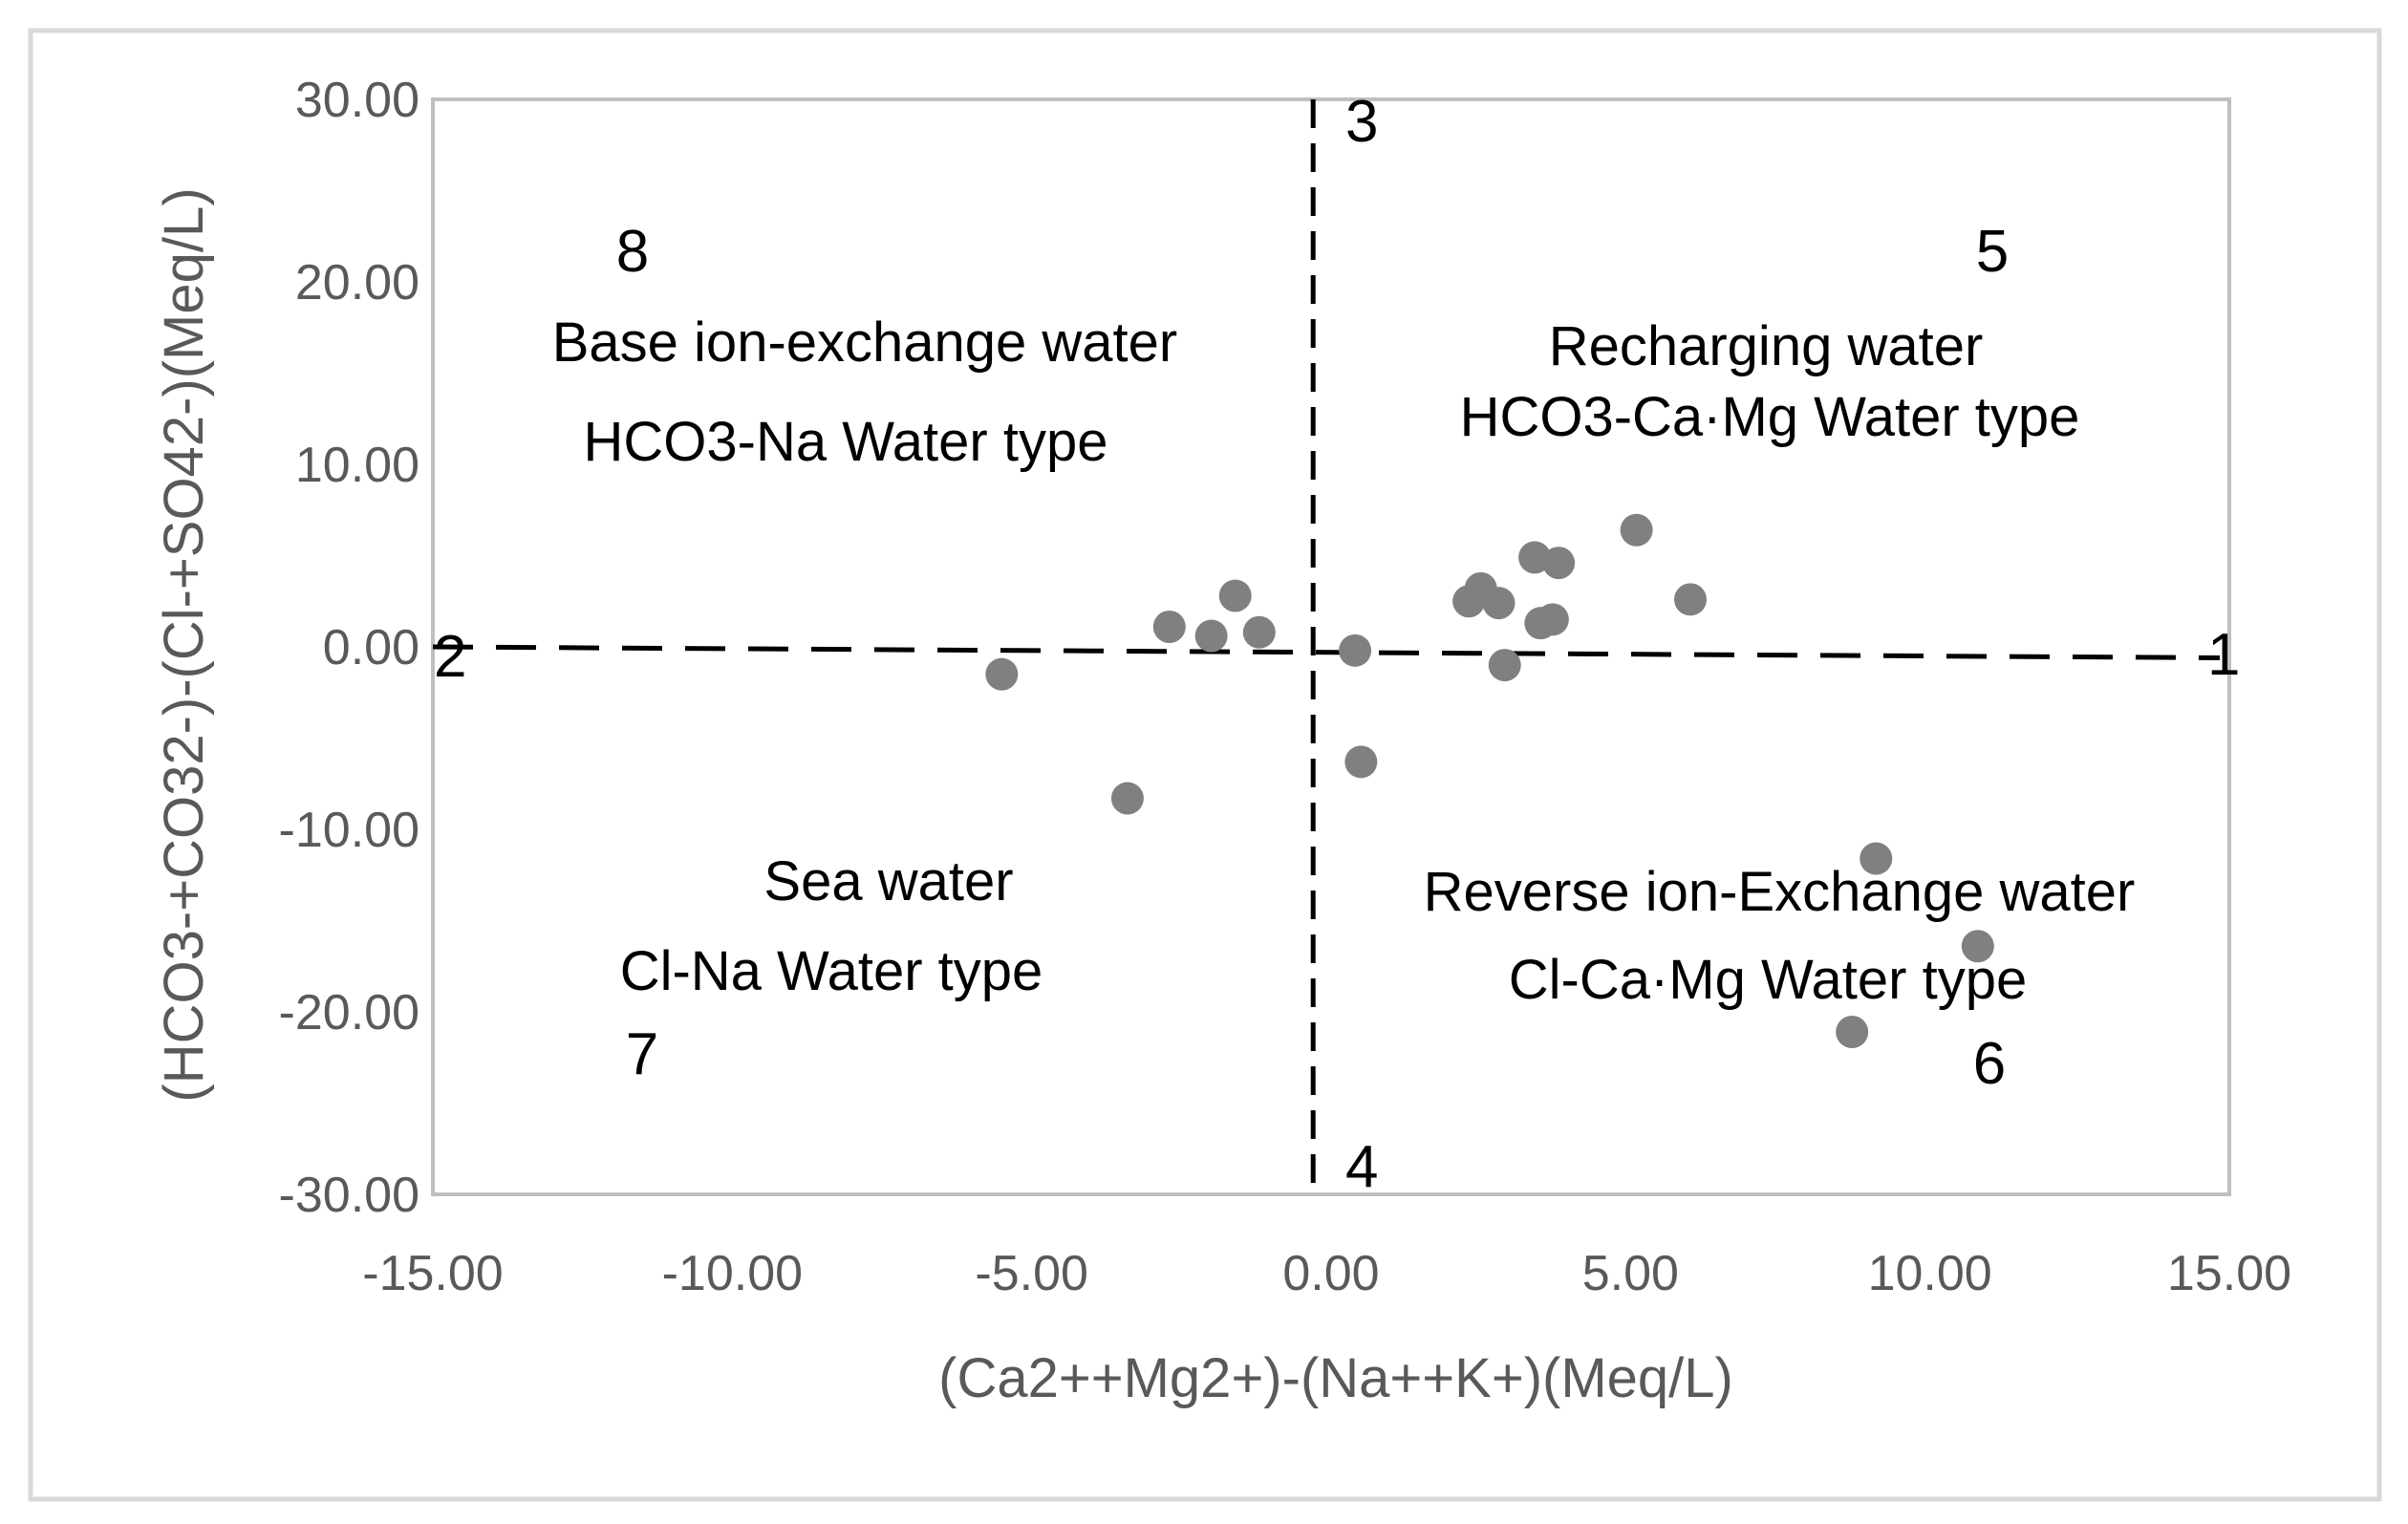 This screenshot has width=2408, height=1524. I want to click on y-tick-label: 20.00, so click(357, 283).